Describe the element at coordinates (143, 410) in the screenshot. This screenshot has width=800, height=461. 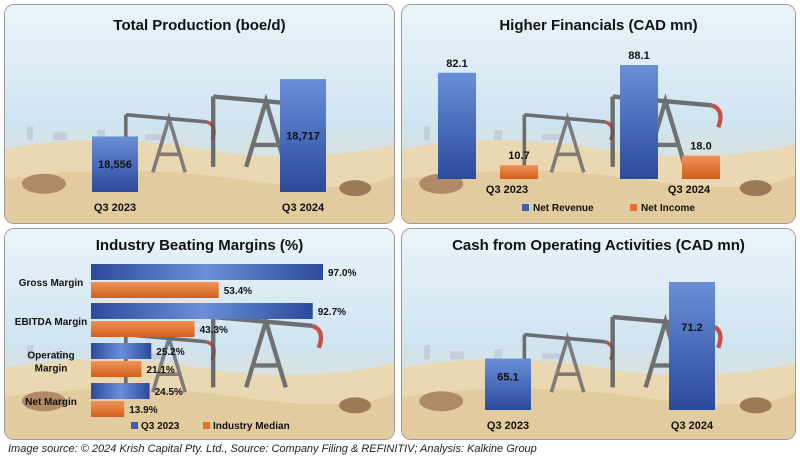
I see `data-label: 13.9%` at that location.